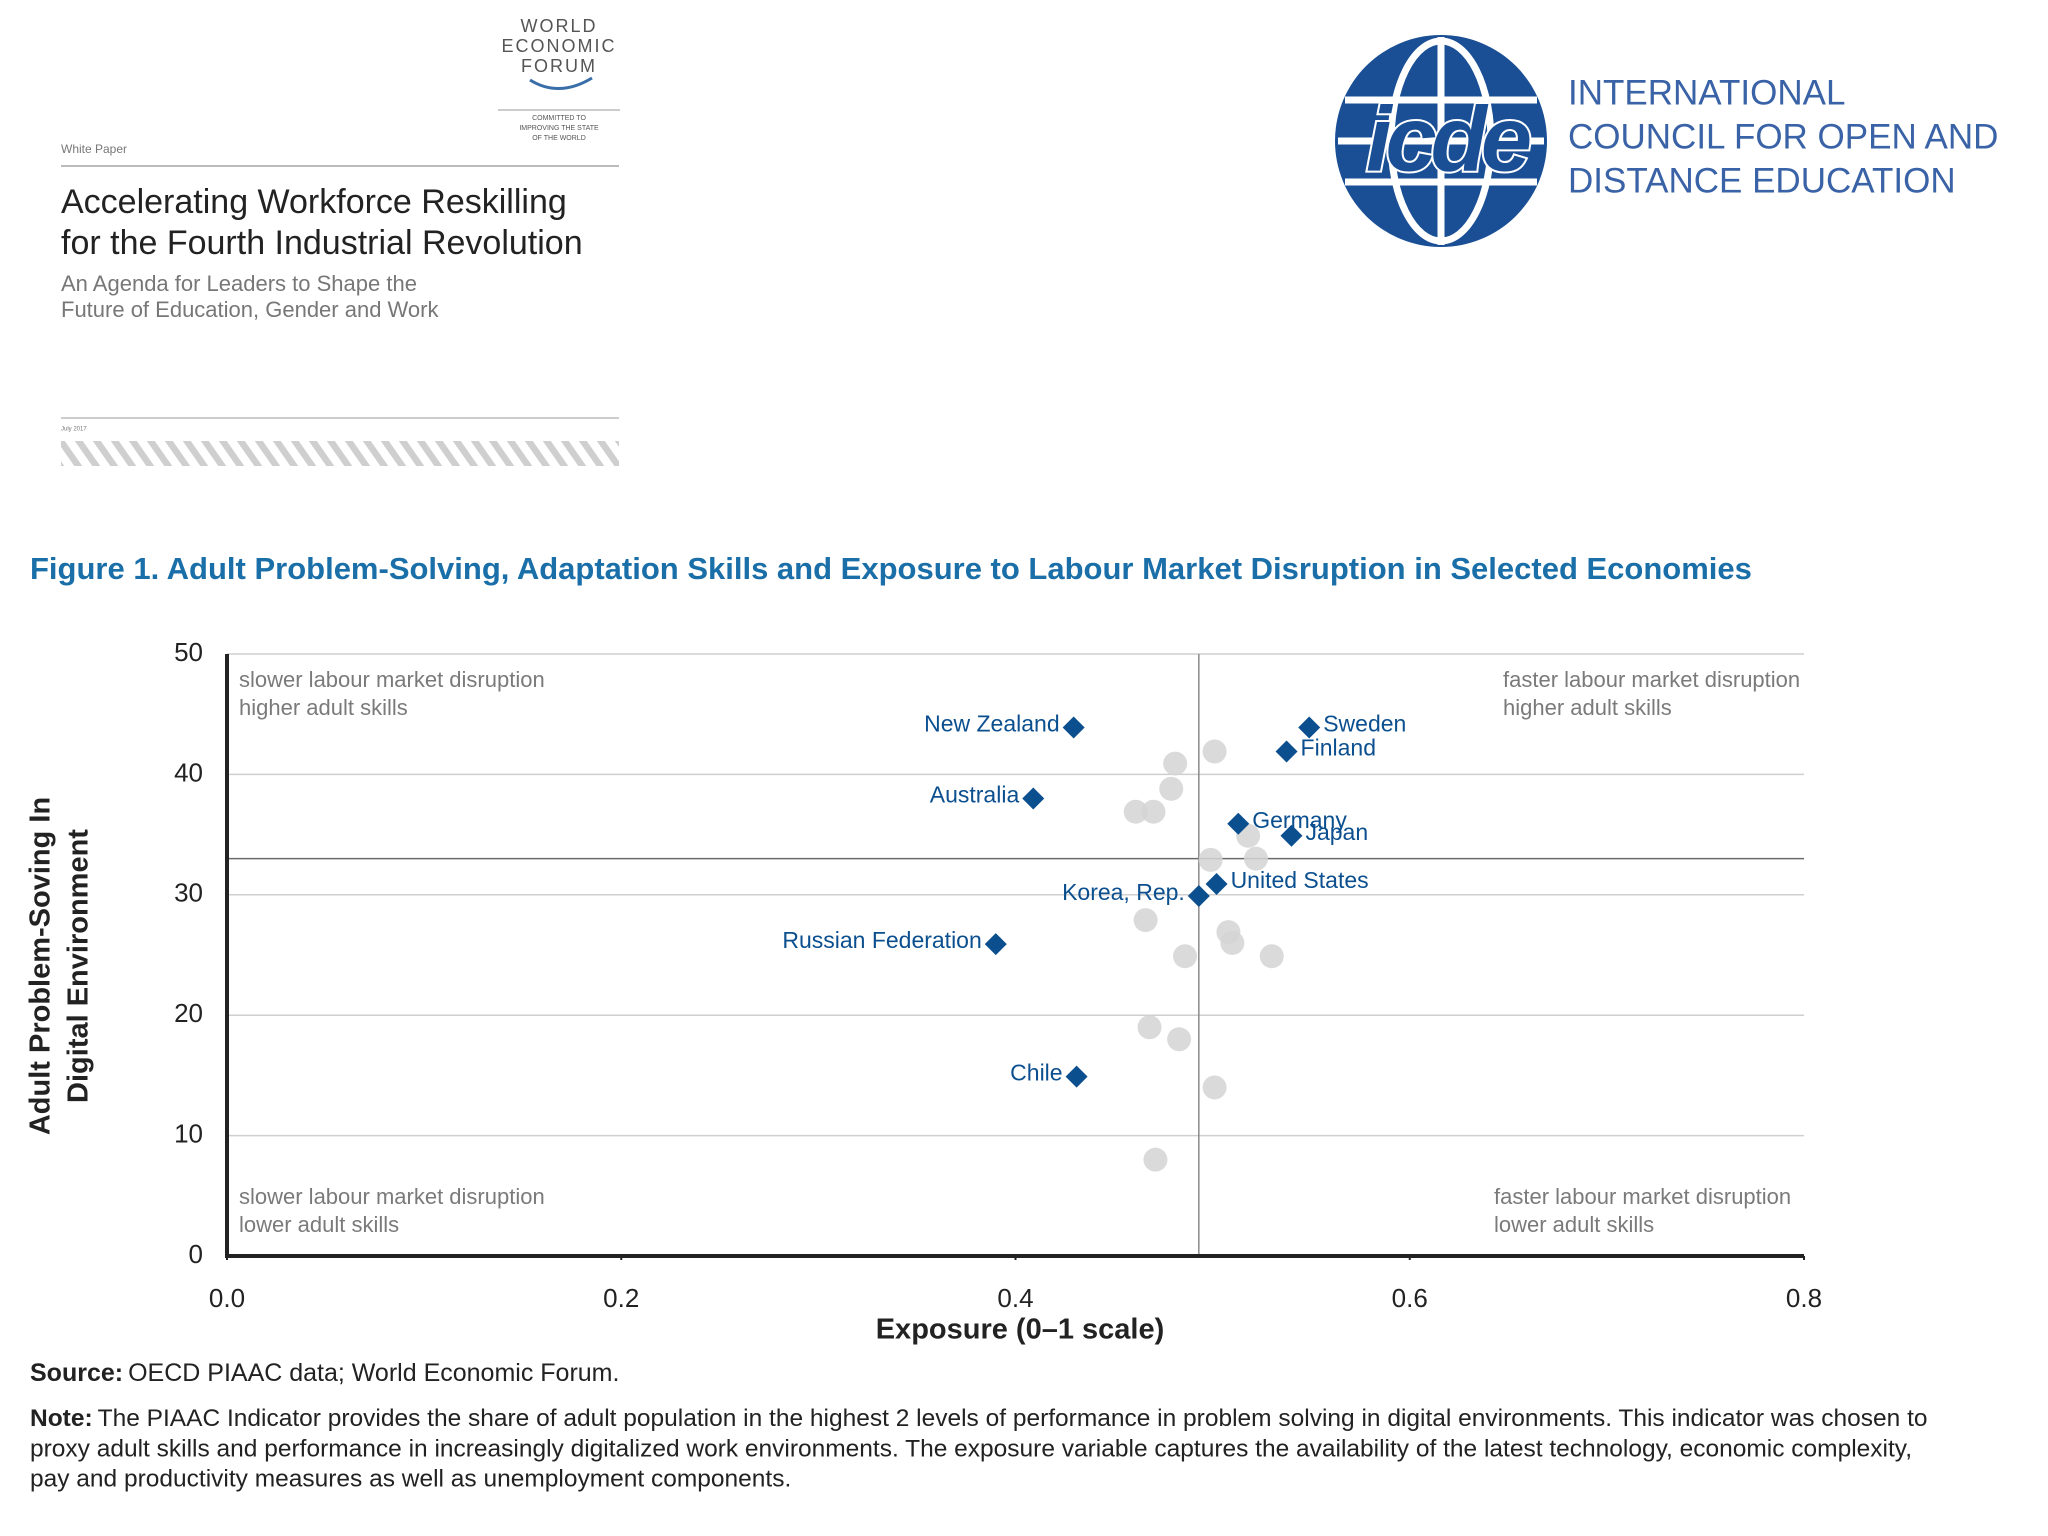 The image size is (2048, 1536). Describe the element at coordinates (188, 652) in the screenshot. I see `y-tick-label: 50` at that location.